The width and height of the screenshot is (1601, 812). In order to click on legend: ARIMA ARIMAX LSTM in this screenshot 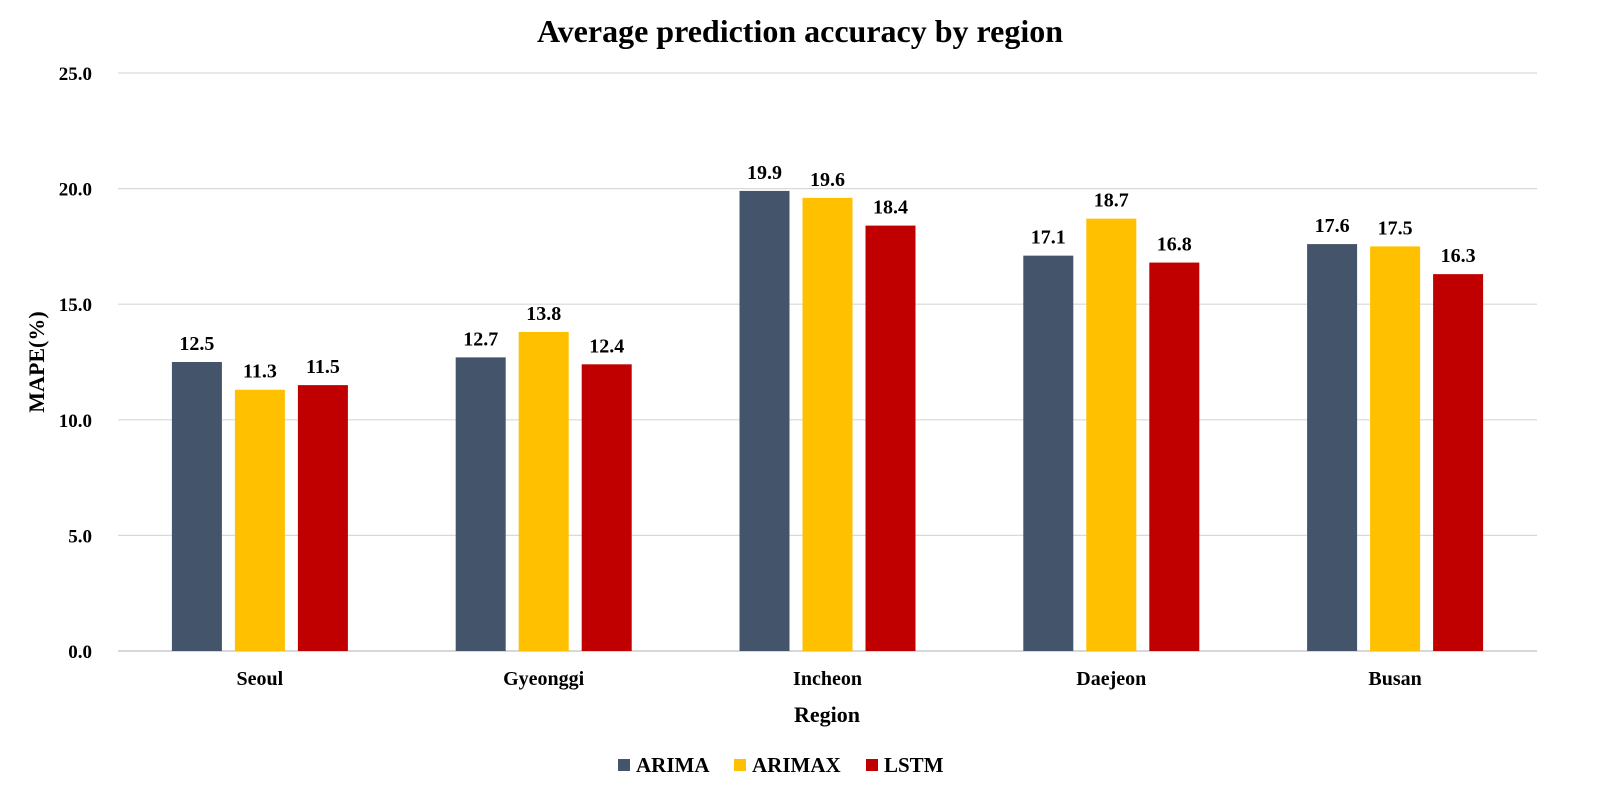, I will do `click(781, 765)`.